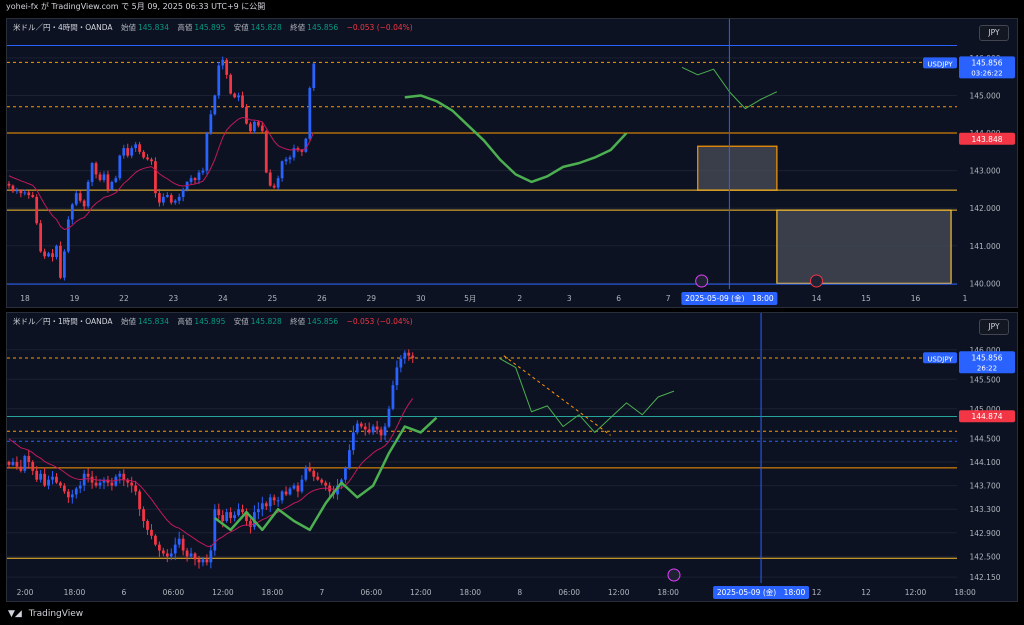 This screenshot has height=625, width=1024. I want to click on x-tick-label: 30, so click(421, 298).